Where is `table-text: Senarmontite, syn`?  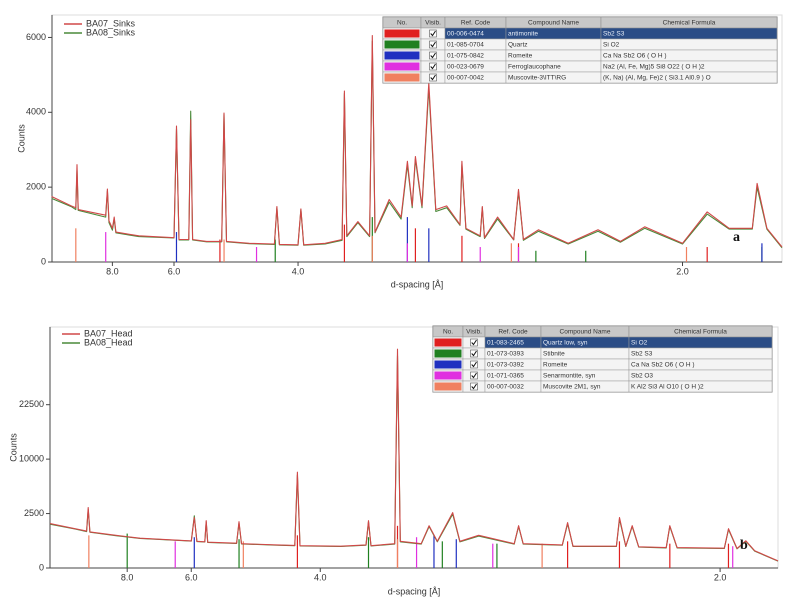
table-text: Senarmontite, syn is located at coordinates (569, 376).